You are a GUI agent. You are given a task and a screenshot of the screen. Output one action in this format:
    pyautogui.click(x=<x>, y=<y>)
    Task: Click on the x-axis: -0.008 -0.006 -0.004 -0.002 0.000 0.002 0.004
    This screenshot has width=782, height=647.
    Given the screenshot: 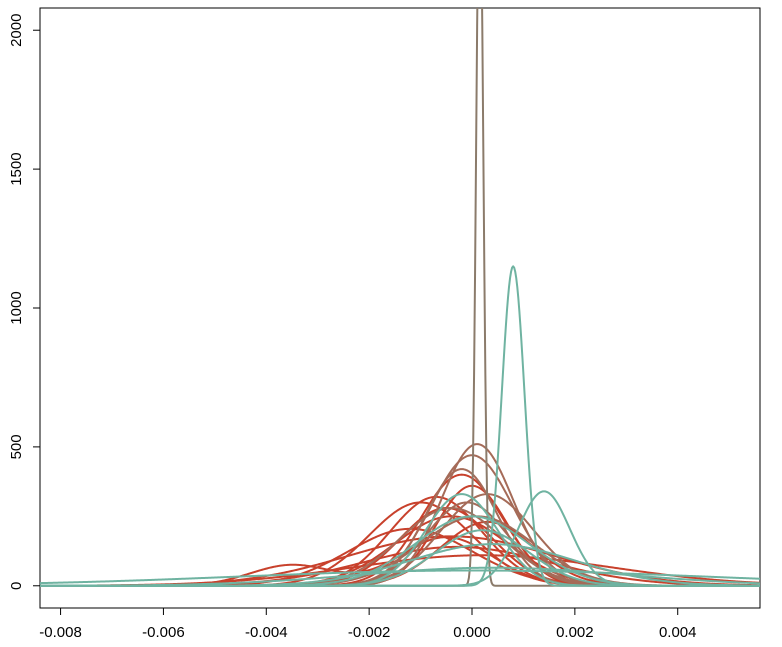 What is the action you would take?
    pyautogui.click(x=367, y=624)
    